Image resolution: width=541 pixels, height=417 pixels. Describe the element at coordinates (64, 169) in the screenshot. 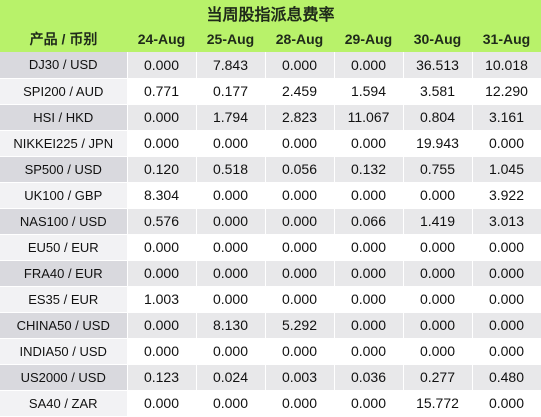

I see `row-product-name: SP500 / USD` at that location.